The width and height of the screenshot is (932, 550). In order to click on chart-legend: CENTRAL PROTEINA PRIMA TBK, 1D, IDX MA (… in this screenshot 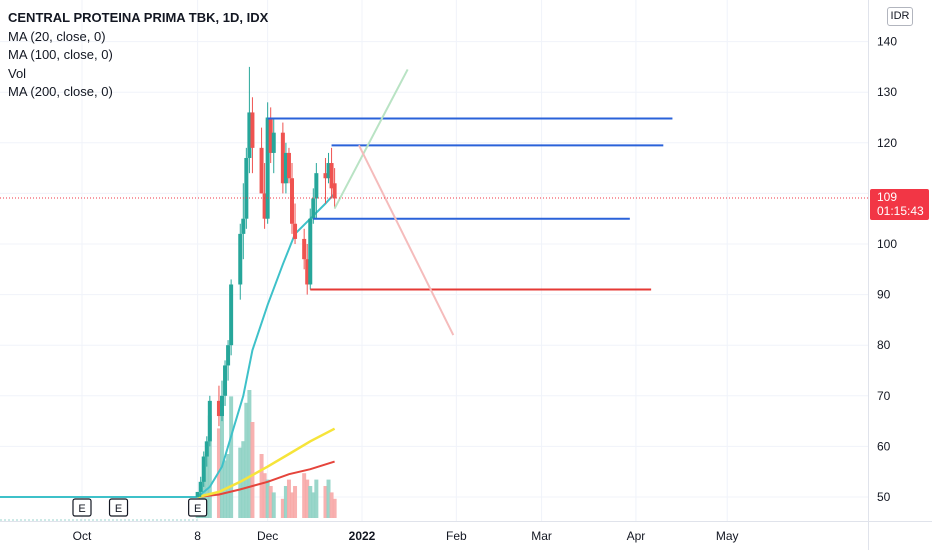, I will do `click(138, 55)`.